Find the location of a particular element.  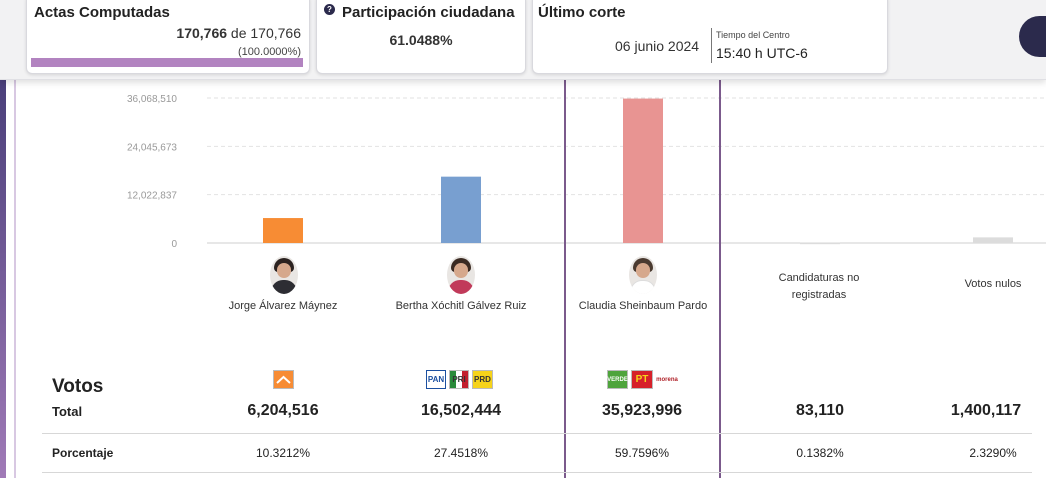

pri-logo: PRI is located at coordinates (459, 379).